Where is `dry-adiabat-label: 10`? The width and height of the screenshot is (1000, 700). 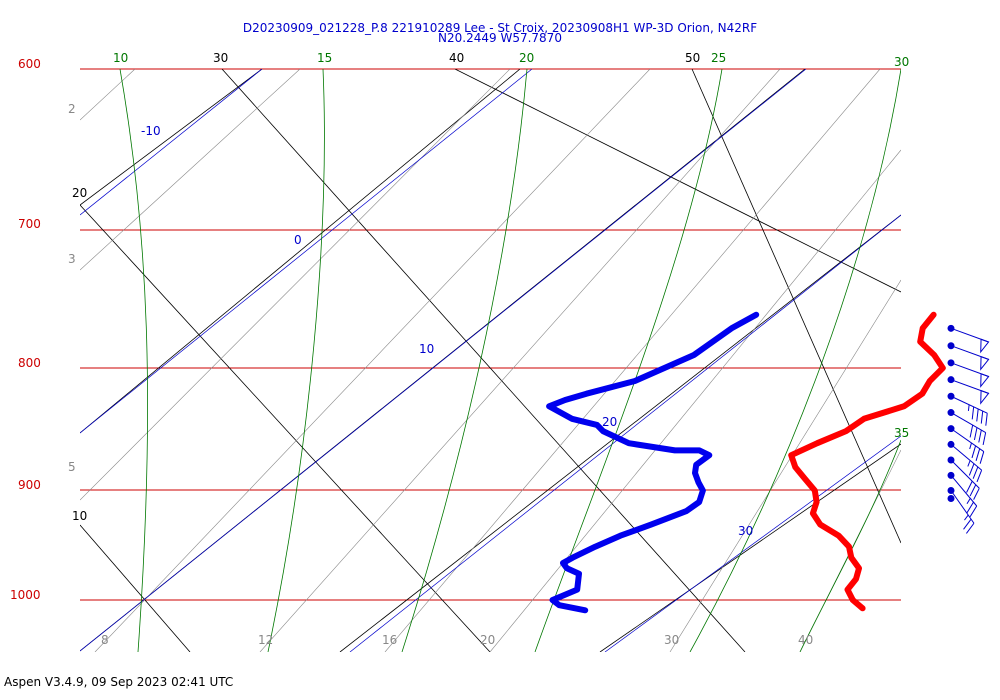
dry-adiabat-label: 10 is located at coordinates (120, 58).